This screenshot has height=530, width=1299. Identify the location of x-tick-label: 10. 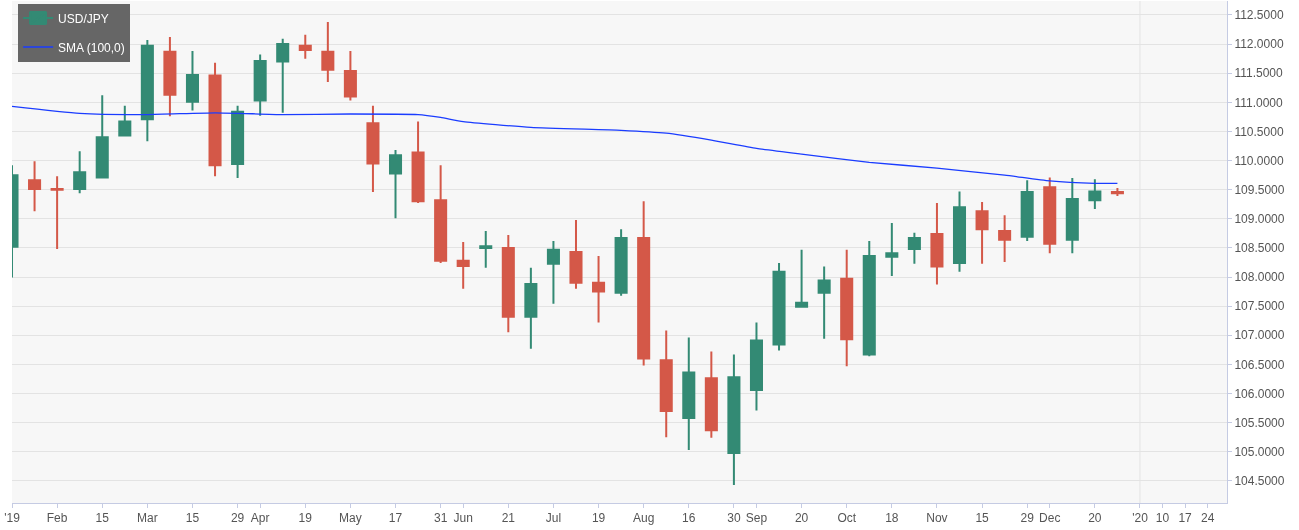
(1162, 518).